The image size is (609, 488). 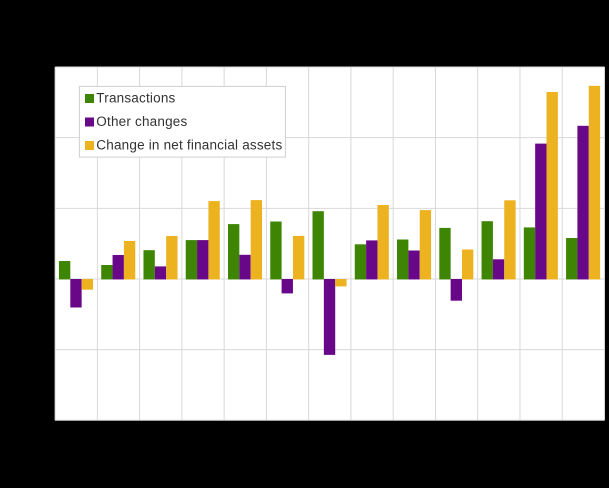 I want to click on svg-text: Transactions, so click(x=135, y=98).